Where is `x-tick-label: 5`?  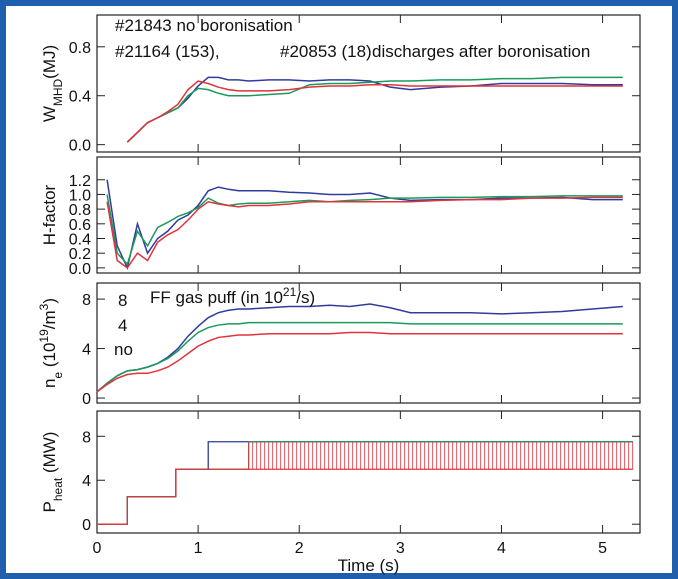 x-tick-label: 5 is located at coordinates (602, 548).